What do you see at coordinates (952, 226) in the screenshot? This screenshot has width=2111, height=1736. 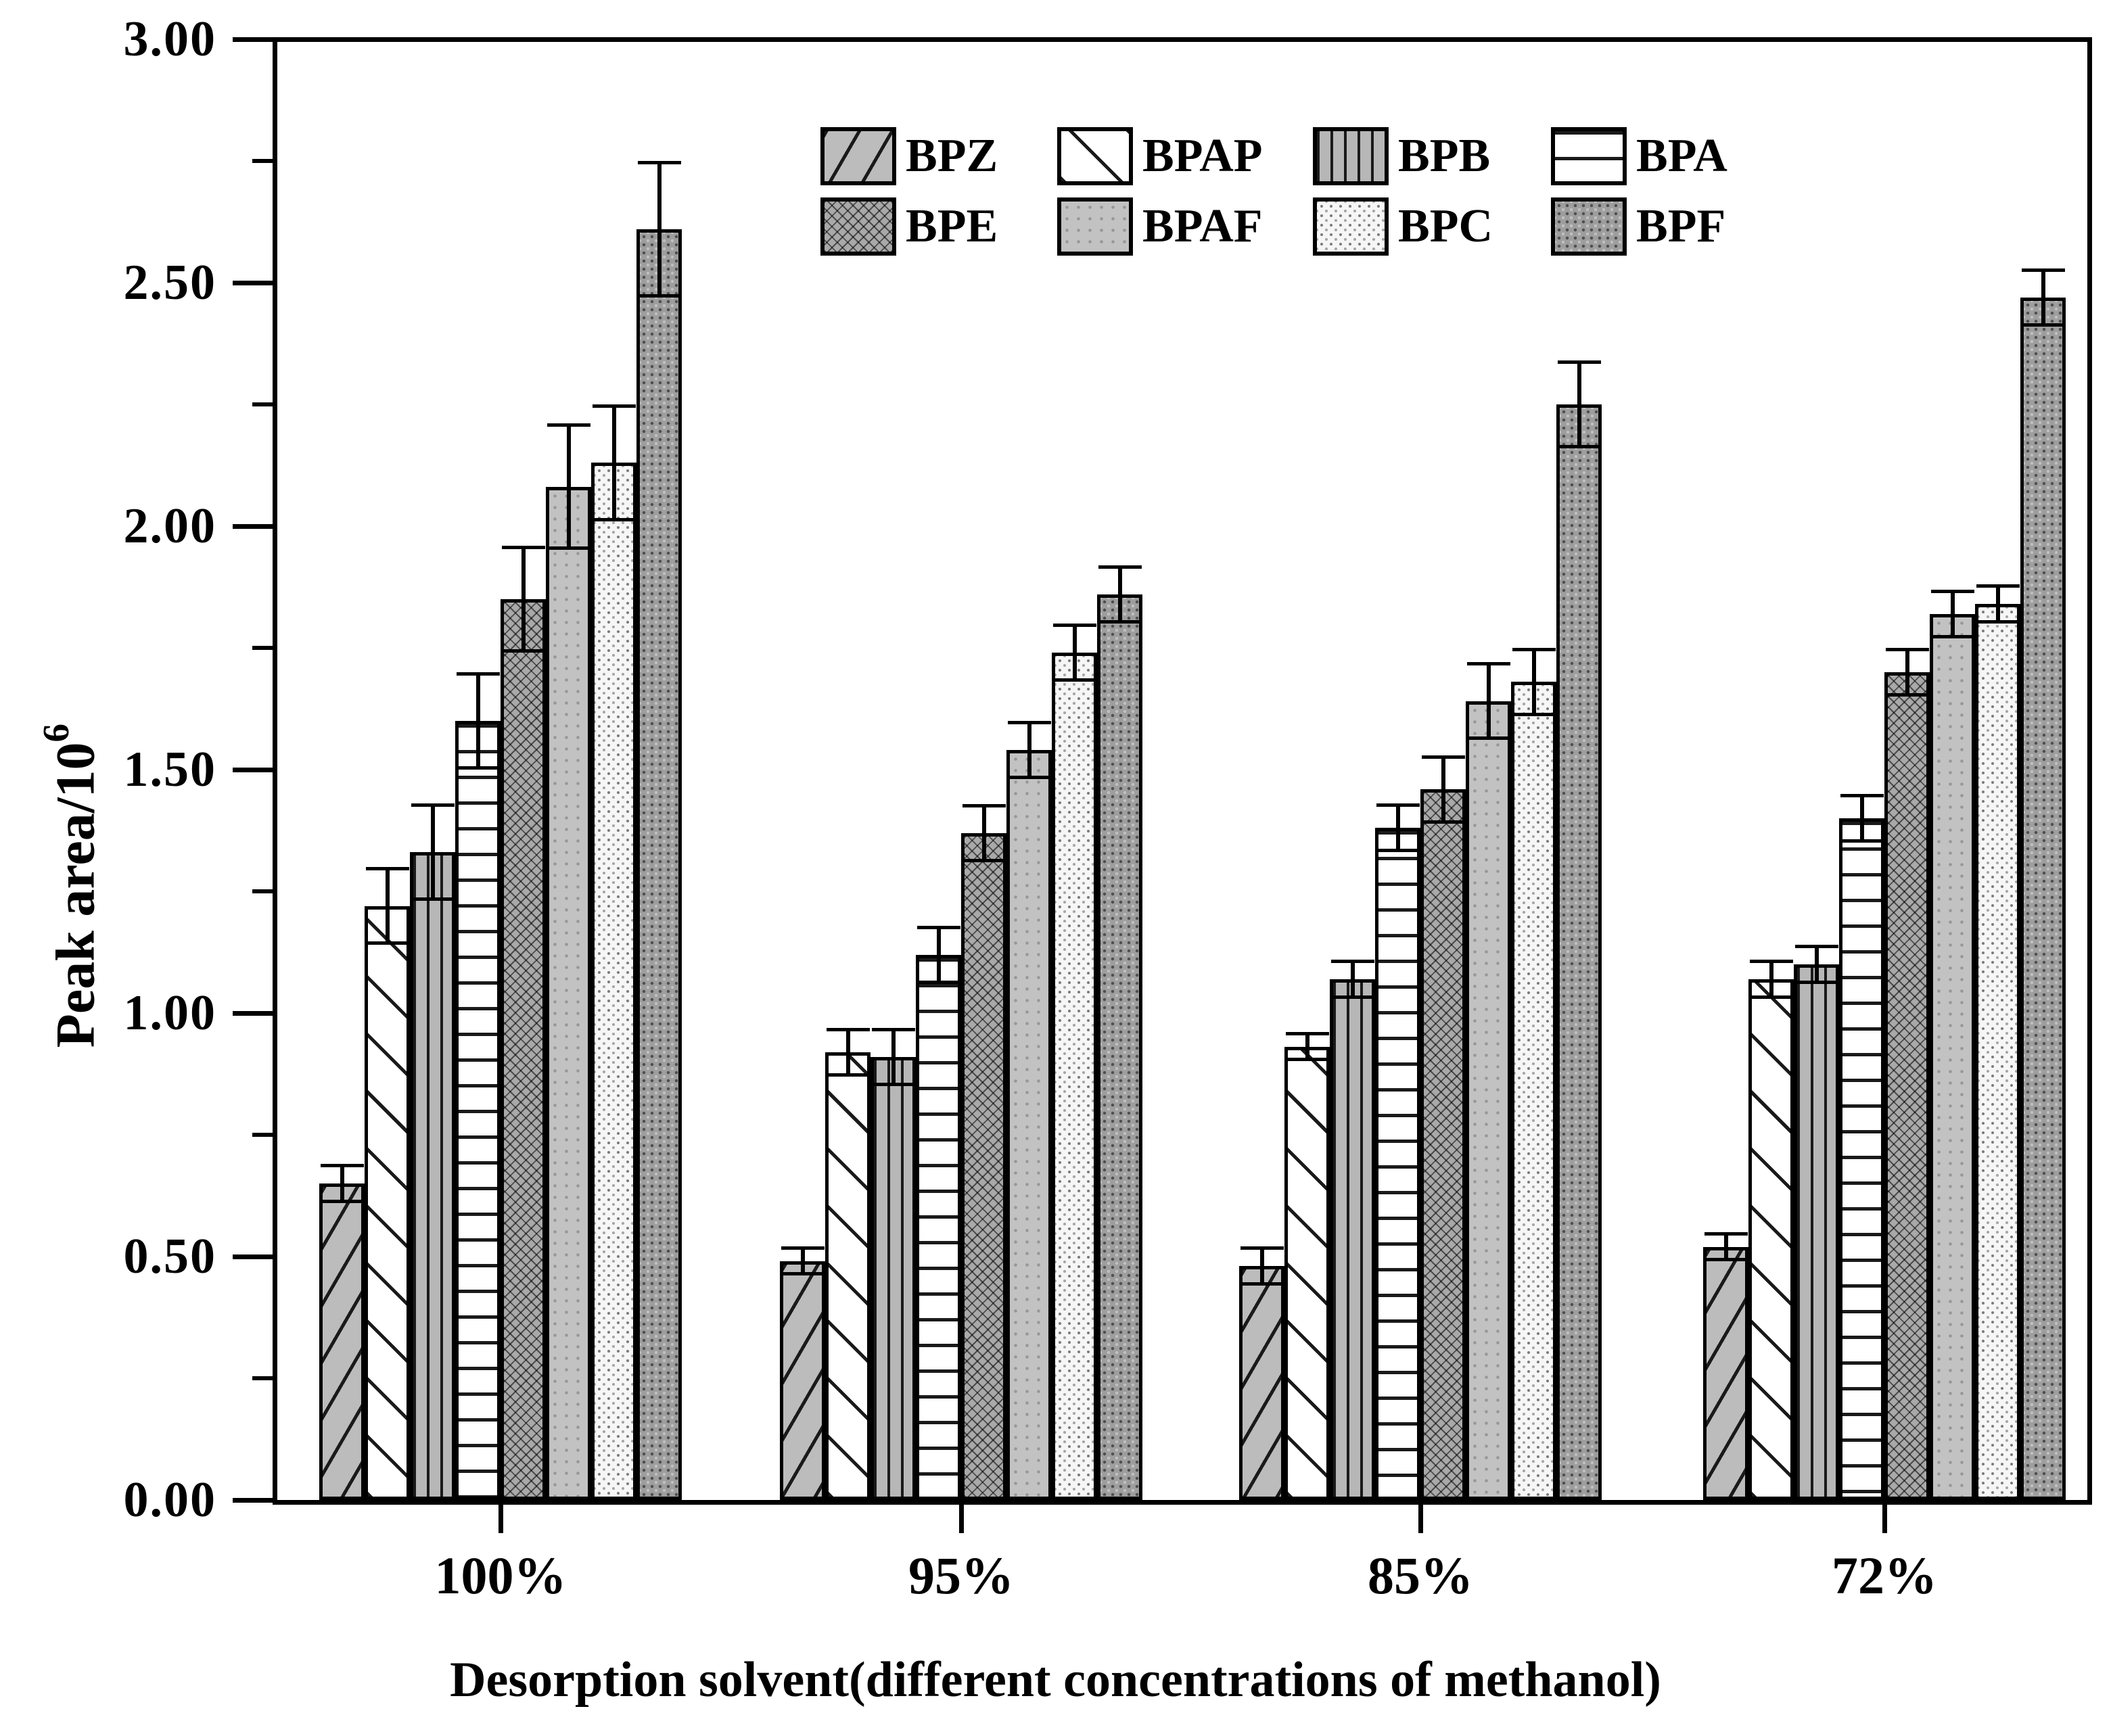 I see `legend-label-BPE: BPE` at bounding box center [952, 226].